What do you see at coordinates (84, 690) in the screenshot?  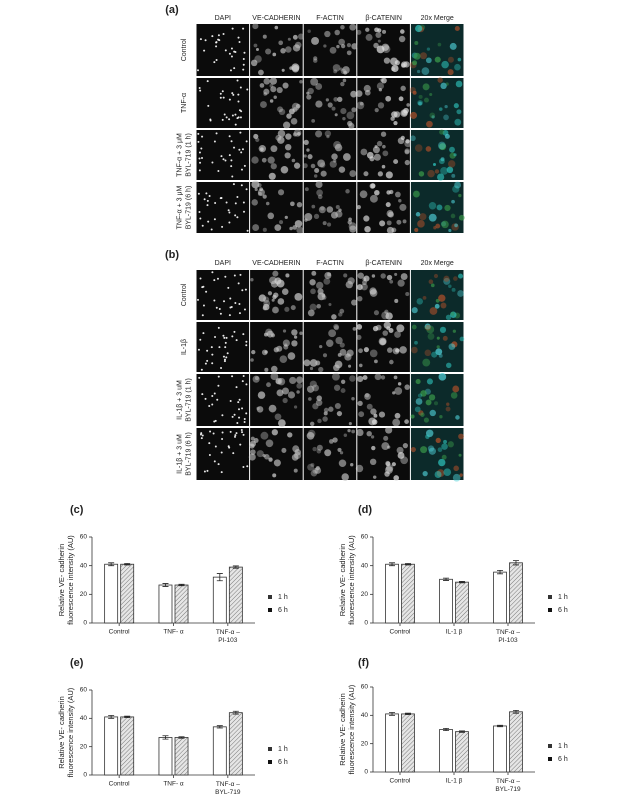 I see `y-tick-label: 60` at bounding box center [84, 690].